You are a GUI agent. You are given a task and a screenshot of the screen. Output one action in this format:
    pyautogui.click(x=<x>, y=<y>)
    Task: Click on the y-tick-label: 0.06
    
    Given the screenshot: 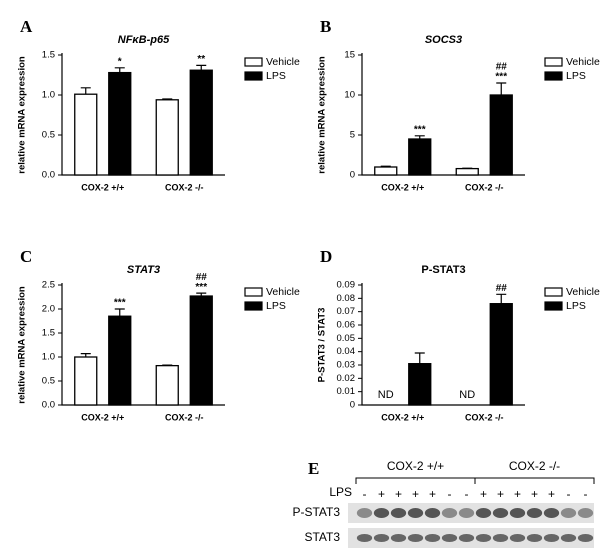 What is the action you would take?
    pyautogui.click(x=346, y=325)
    